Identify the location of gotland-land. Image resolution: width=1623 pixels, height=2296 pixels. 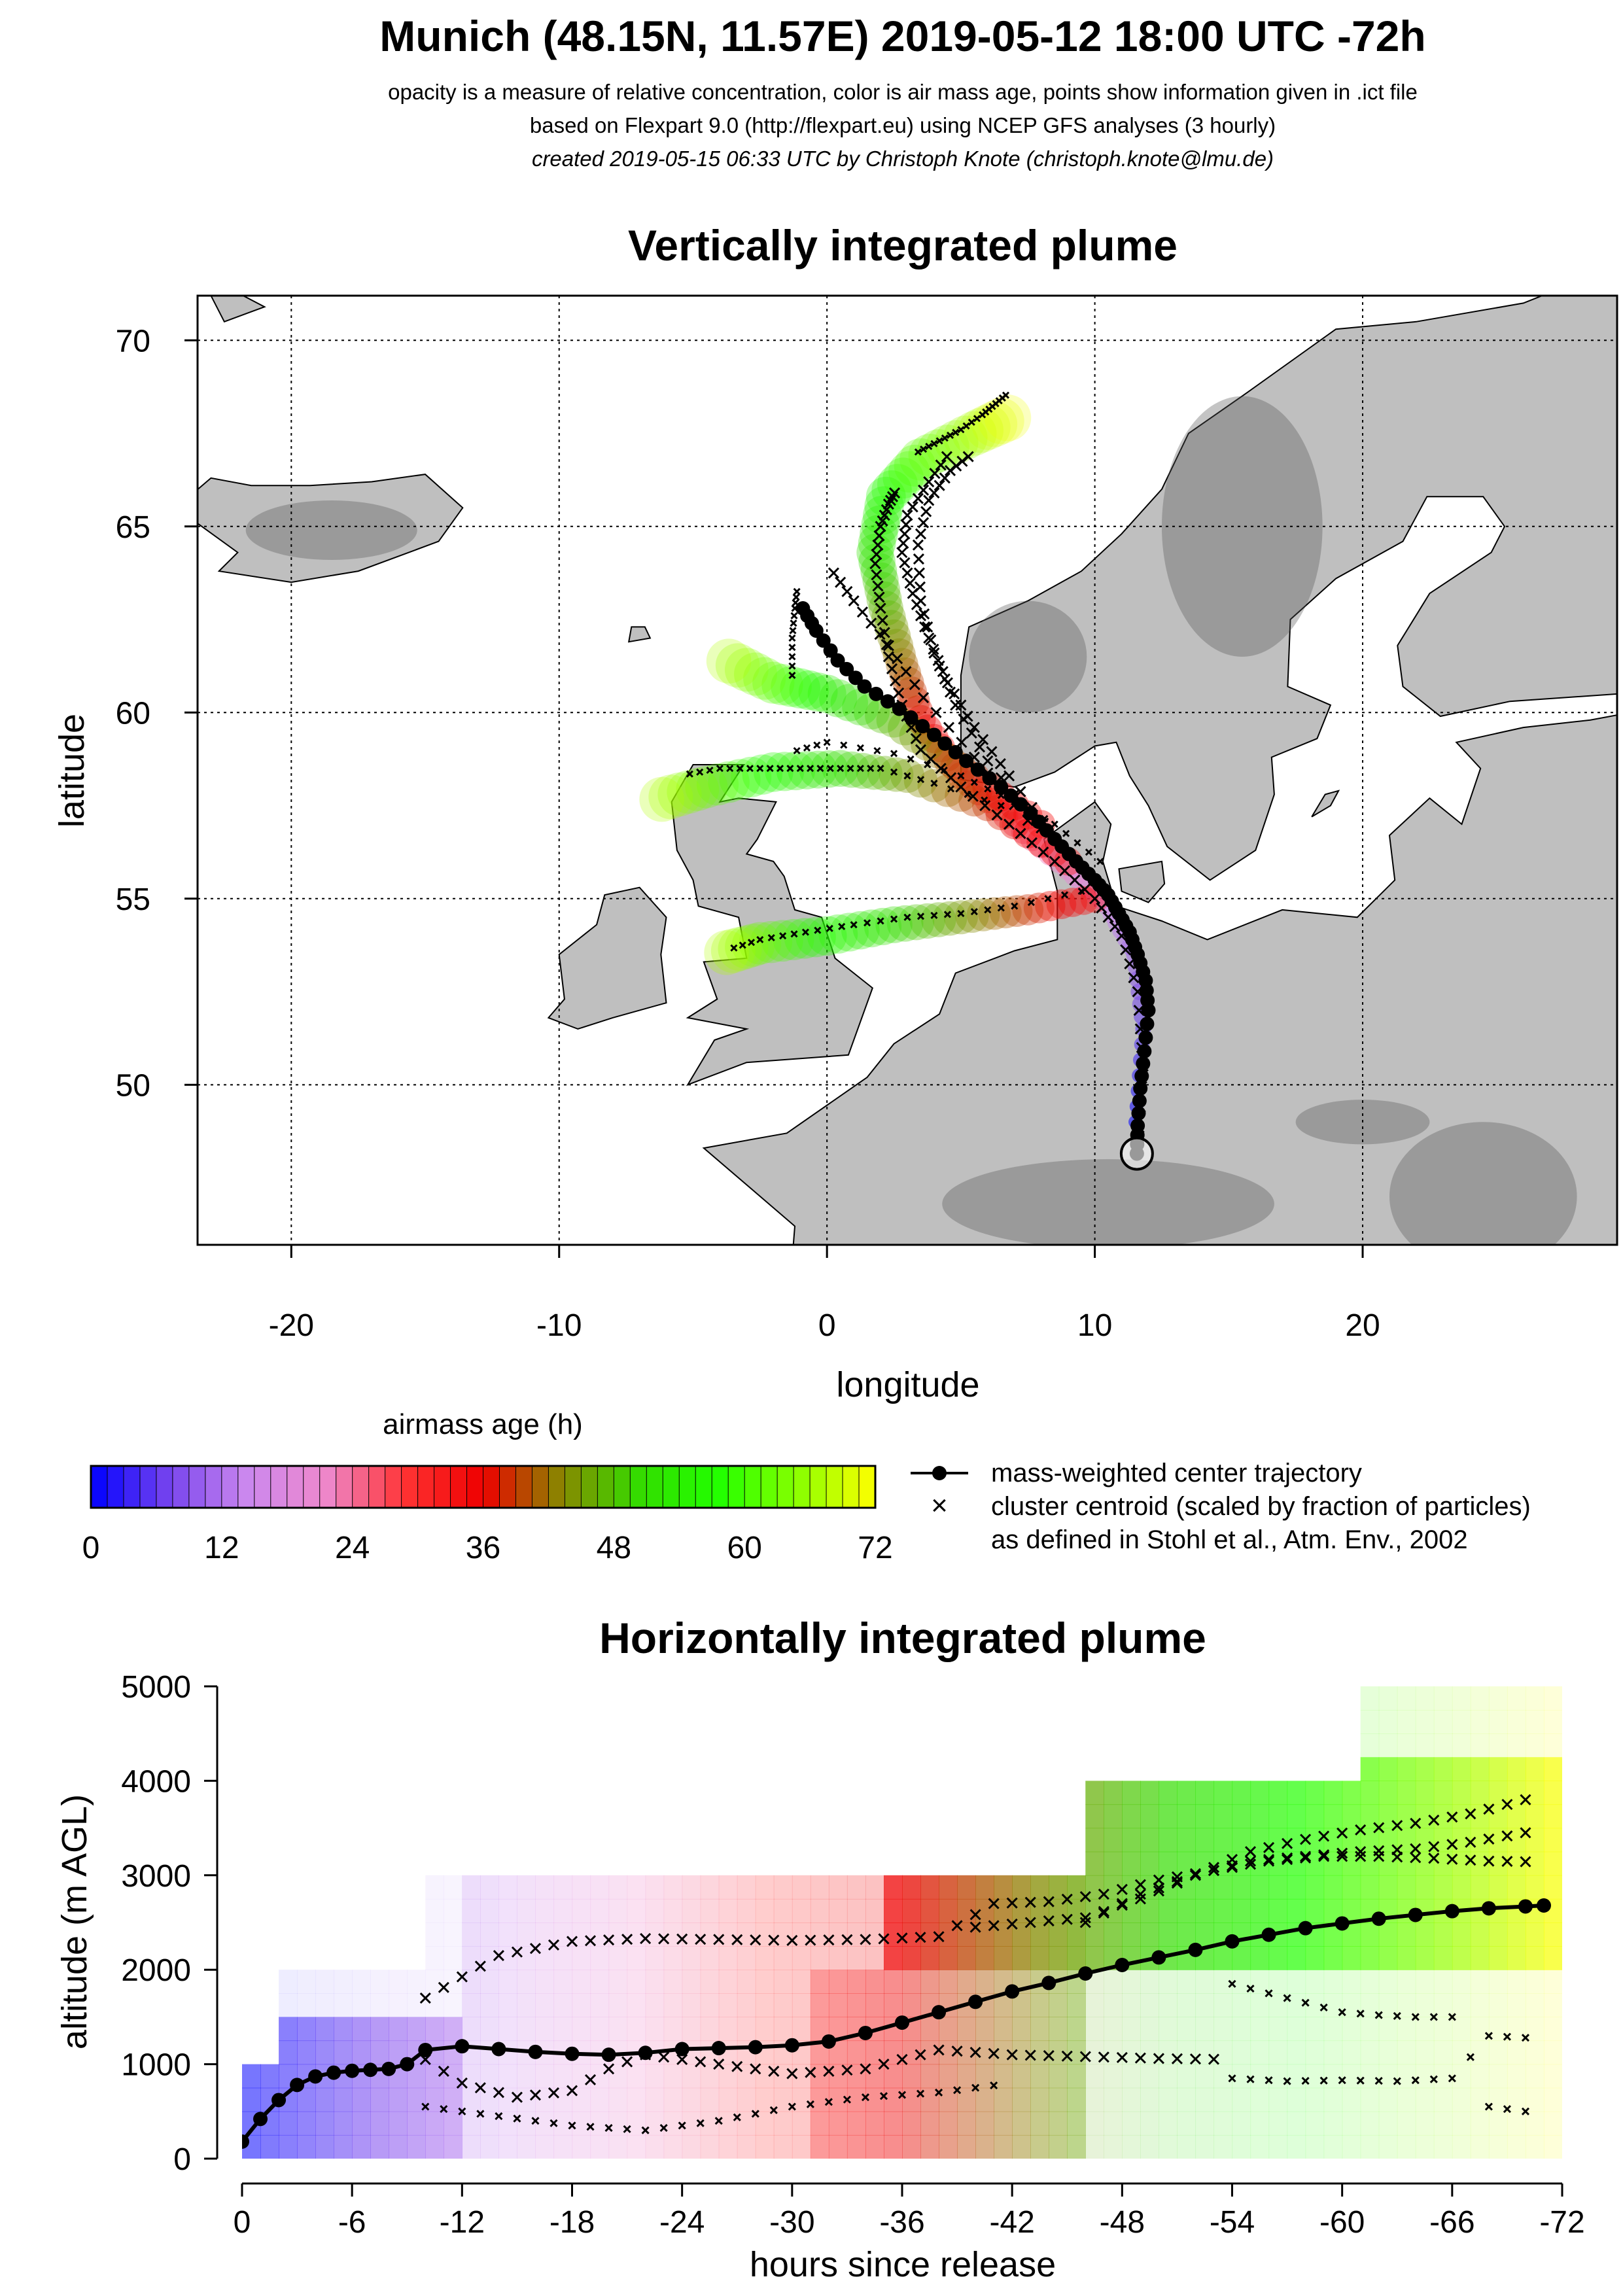
(1326, 804).